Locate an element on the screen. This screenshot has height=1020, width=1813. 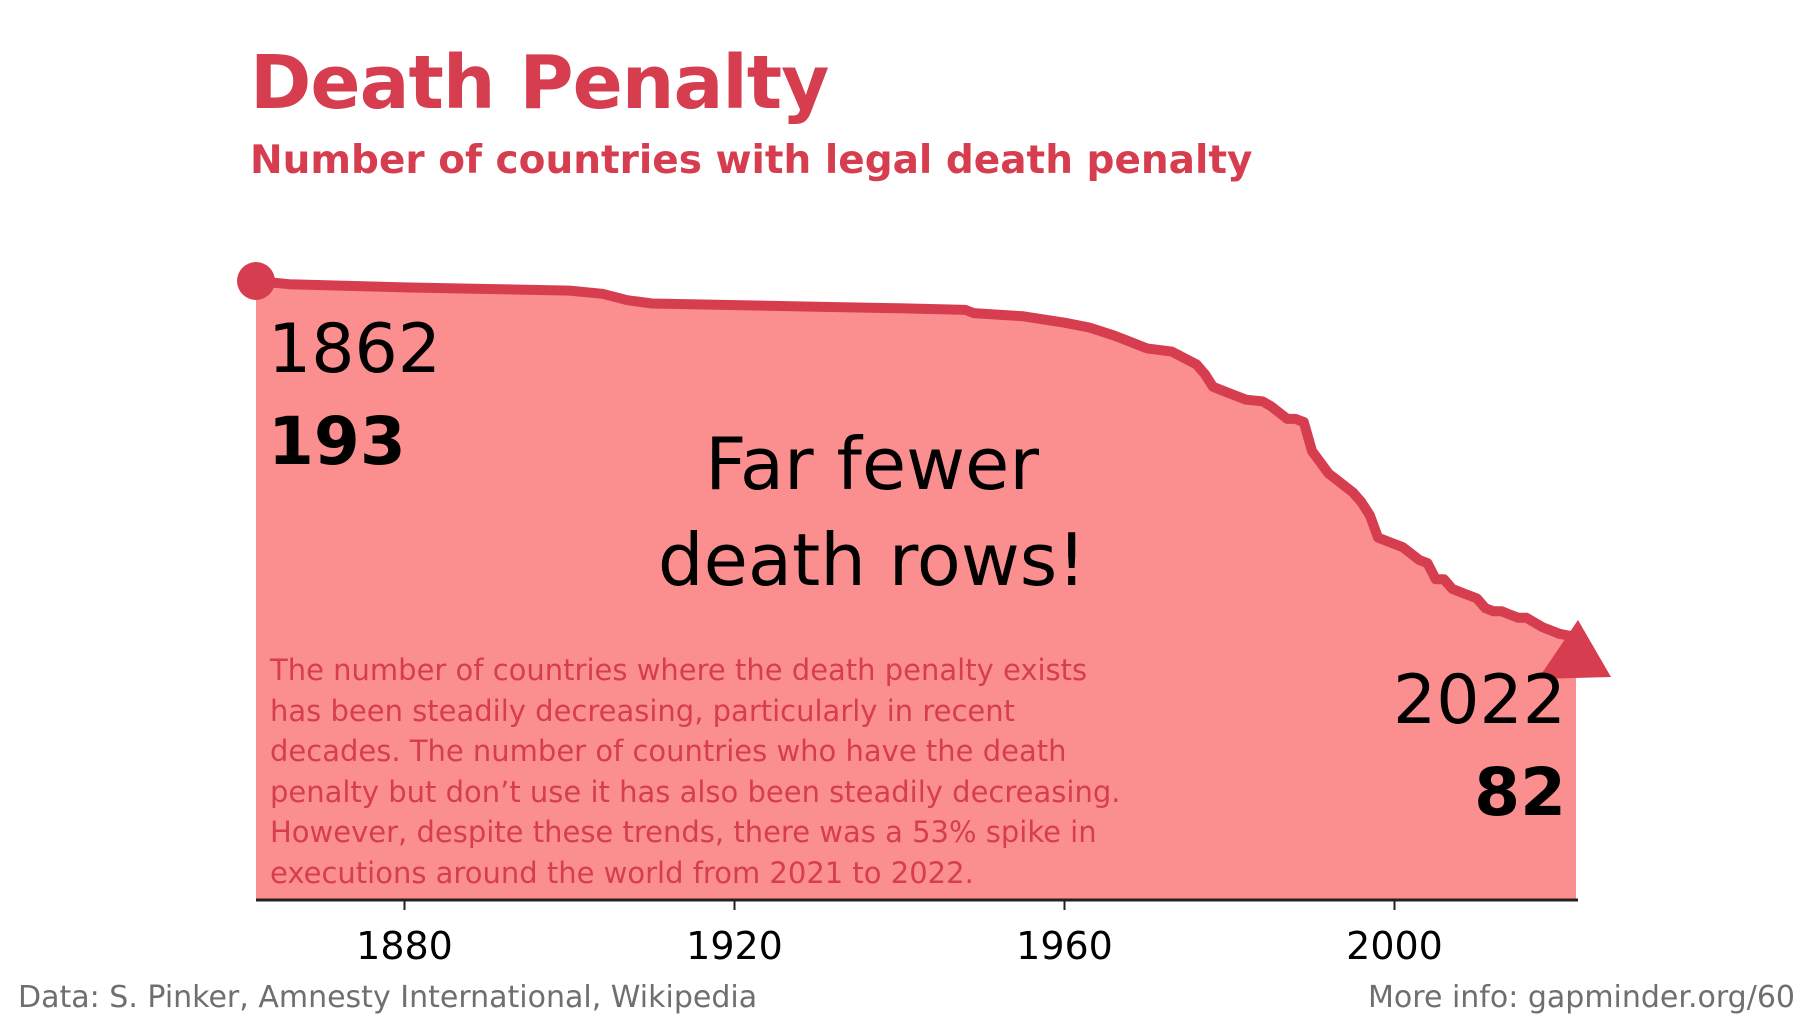
start-value-label: 193 is located at coordinates (337, 441).